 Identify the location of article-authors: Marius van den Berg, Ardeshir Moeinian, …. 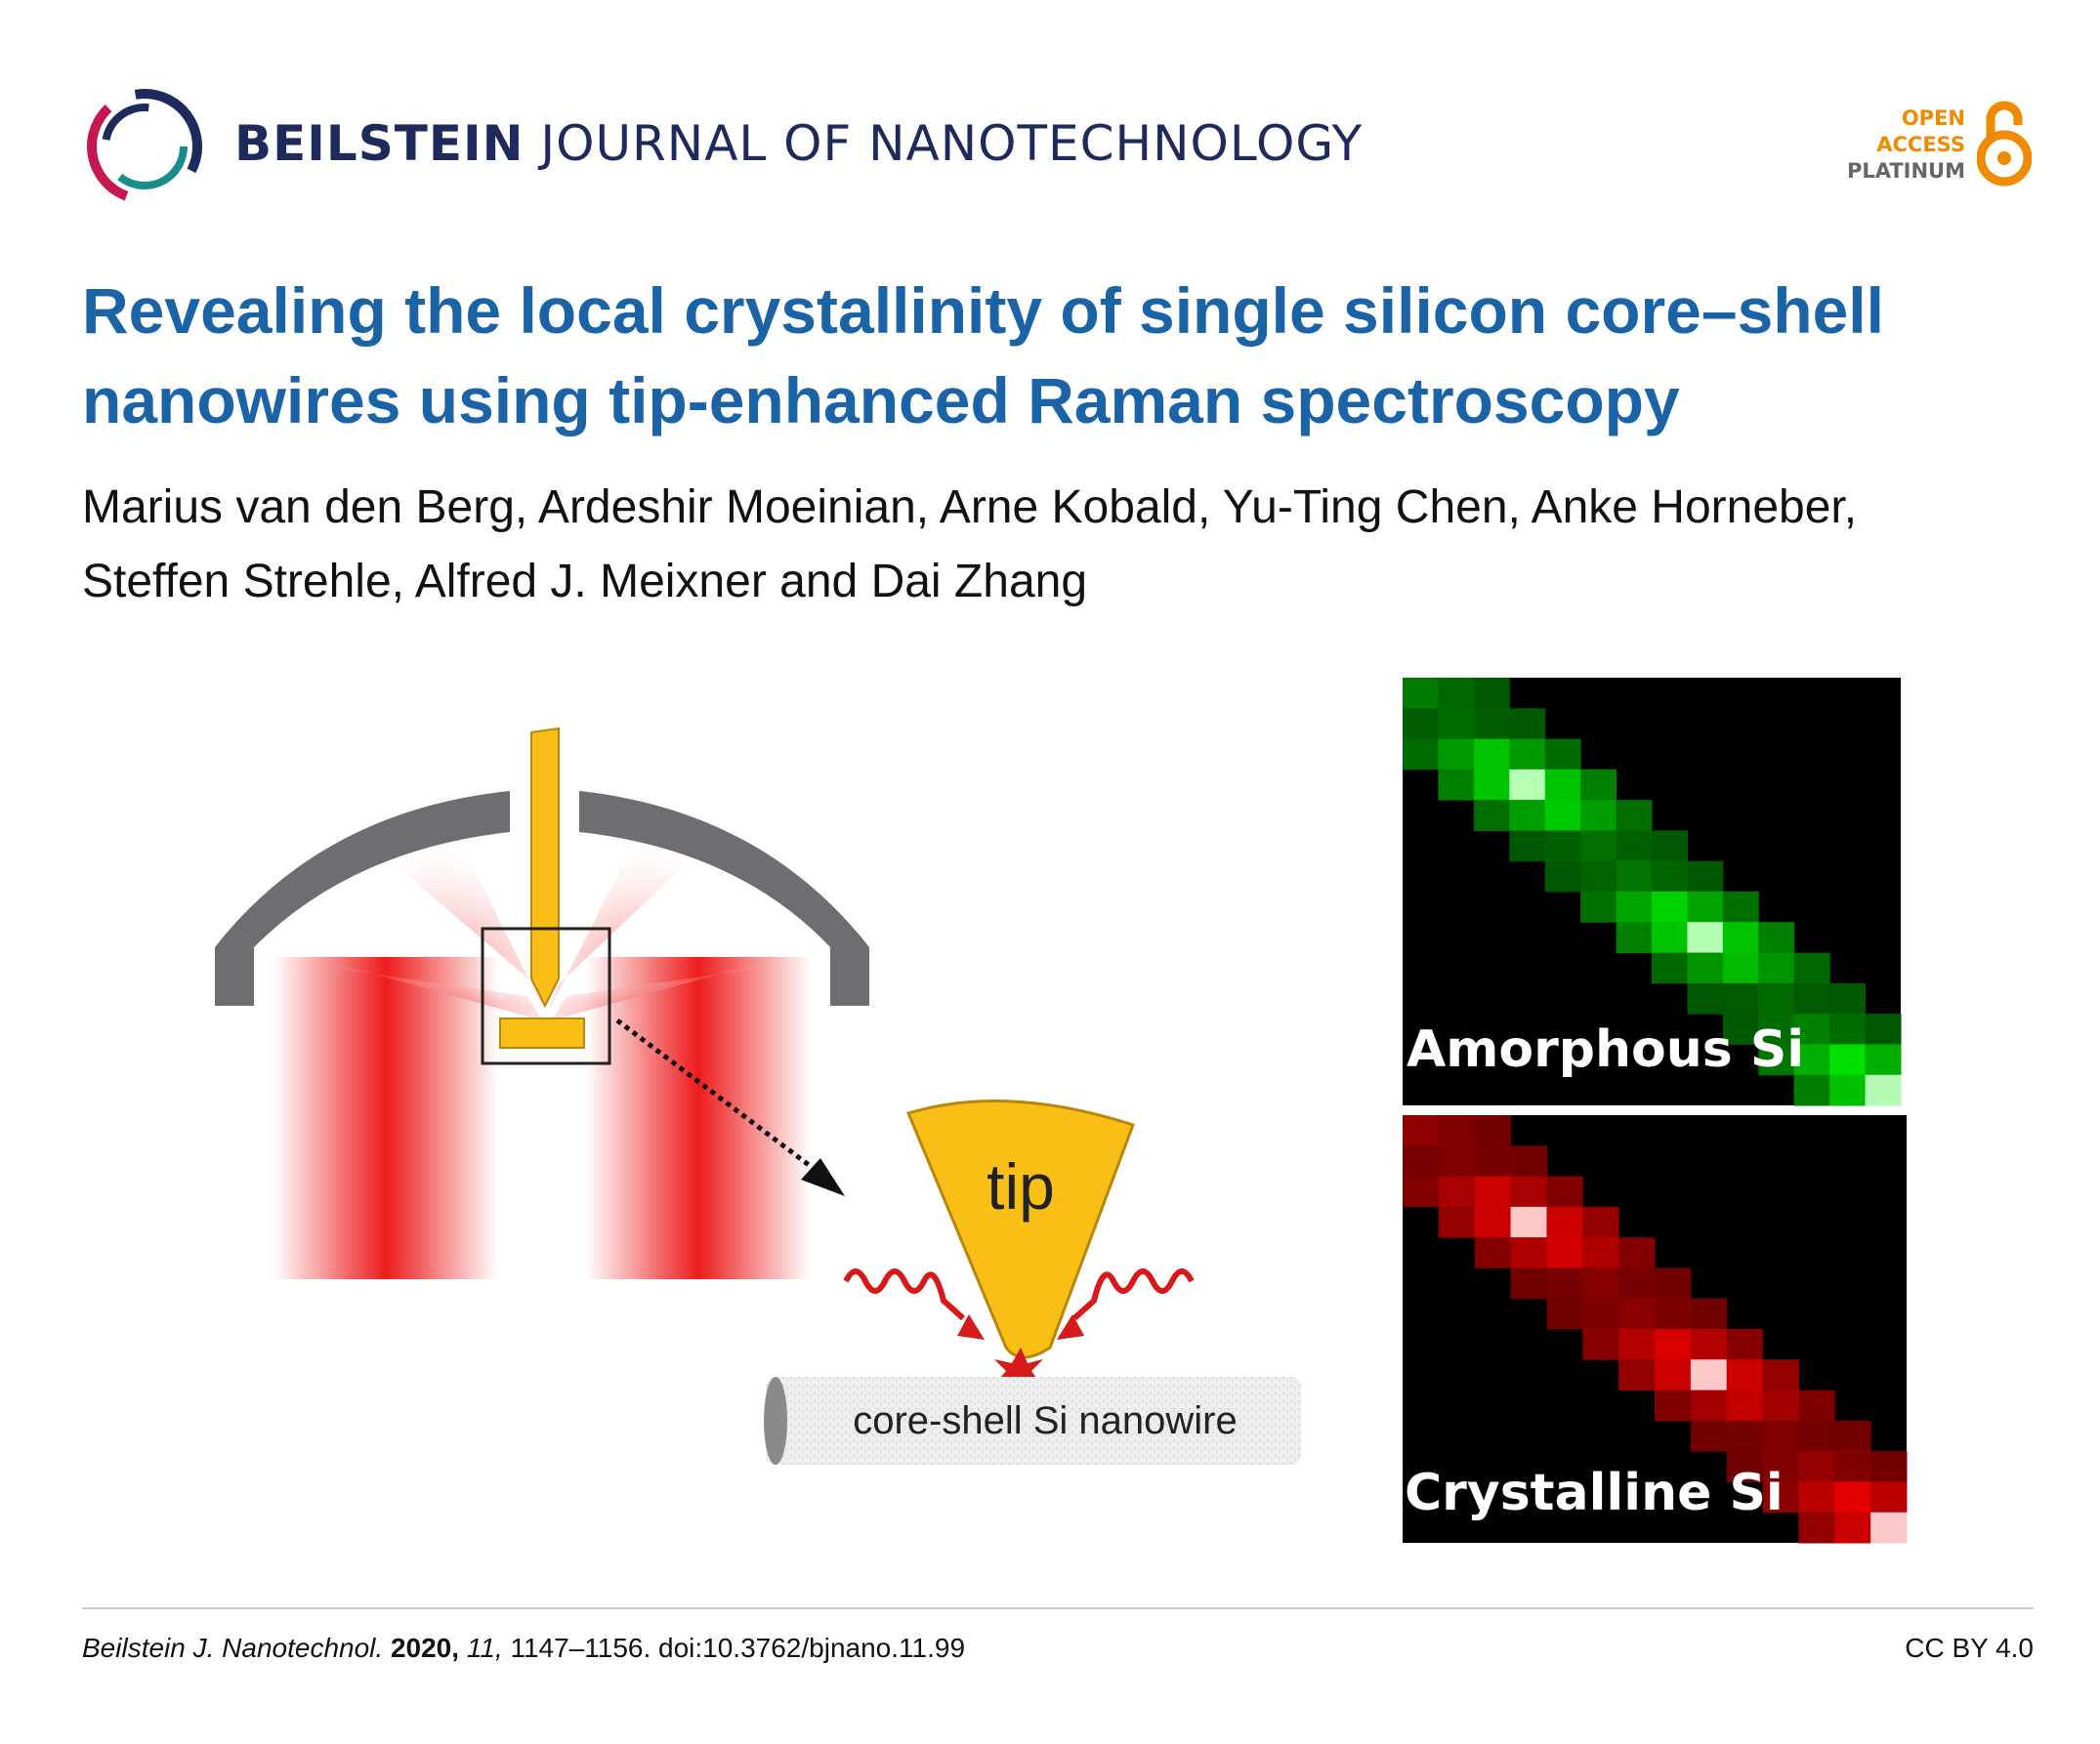
(1039, 545).